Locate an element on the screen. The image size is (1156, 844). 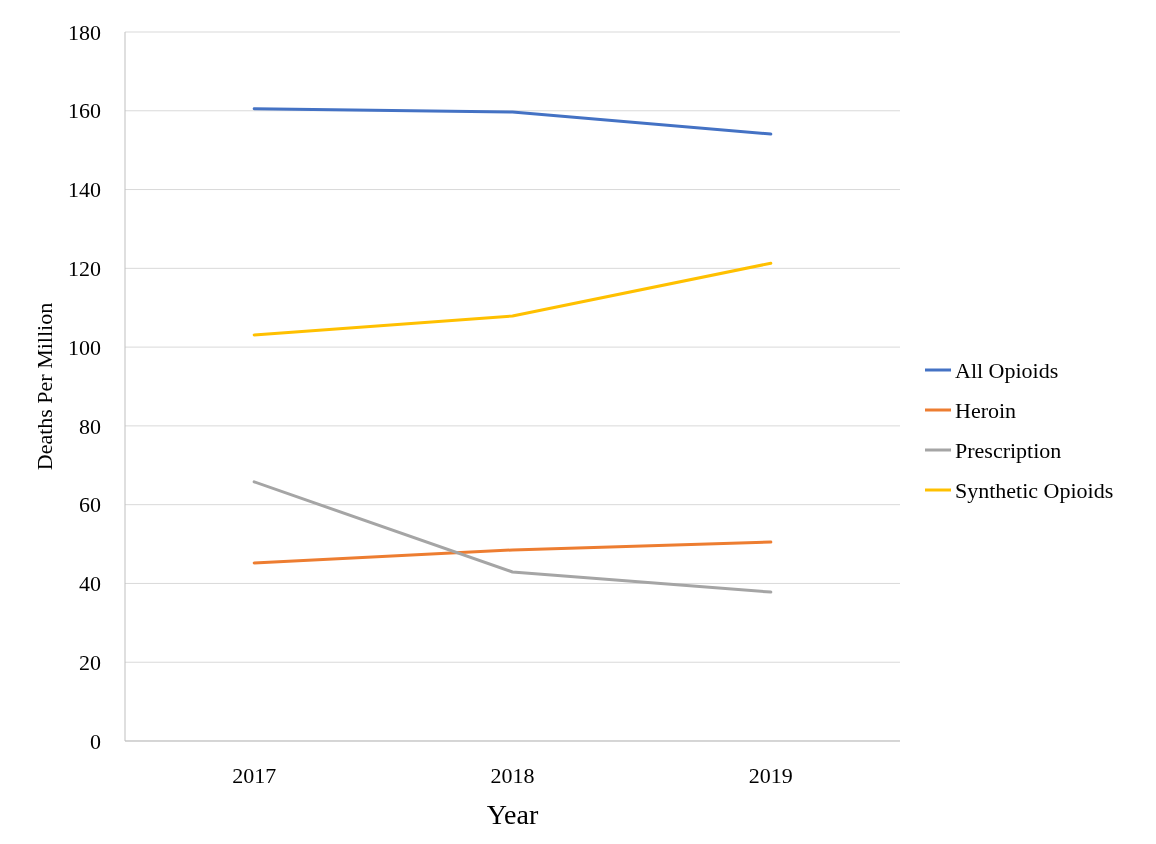
y-tick-label: 40 is located at coordinates (90, 584).